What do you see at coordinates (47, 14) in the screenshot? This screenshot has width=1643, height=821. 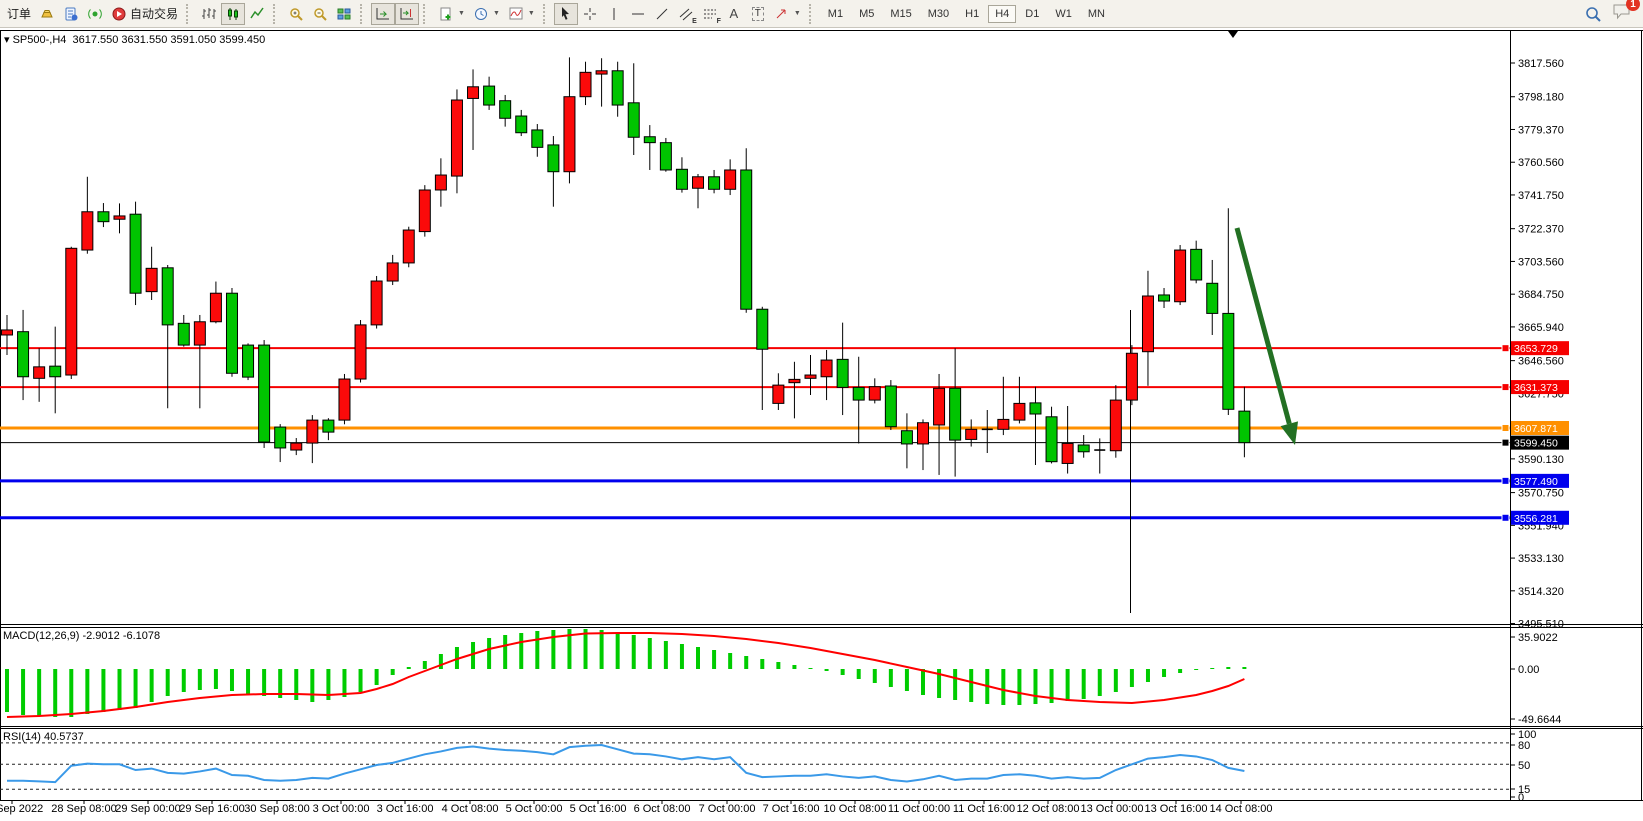 I see `new-order-button` at bounding box center [47, 14].